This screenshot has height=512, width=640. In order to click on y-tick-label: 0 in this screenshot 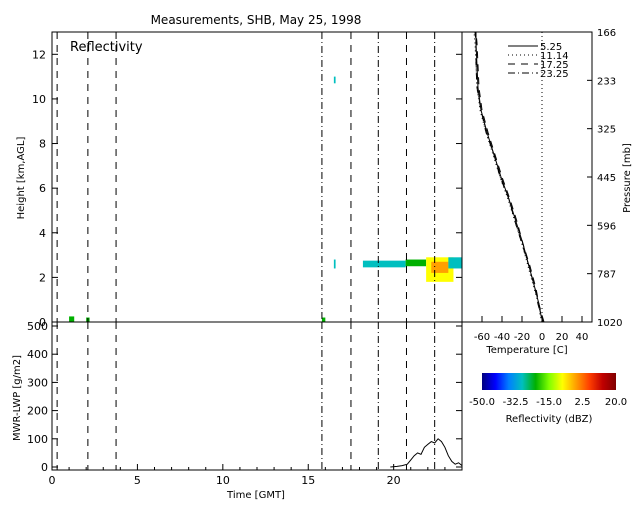, I will do `click(42, 322)`.